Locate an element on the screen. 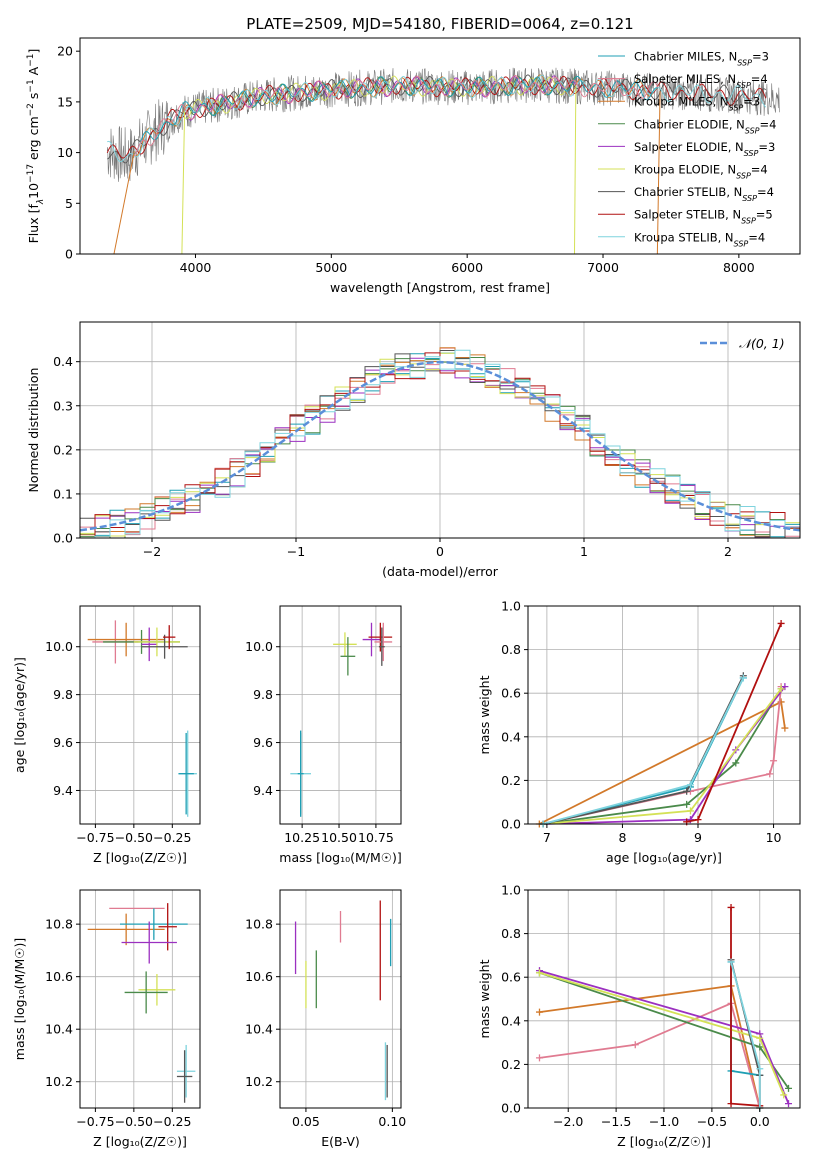 The width and height of the screenshot is (819, 1170). y-tick-label: 0.3 is located at coordinates (63, 405).